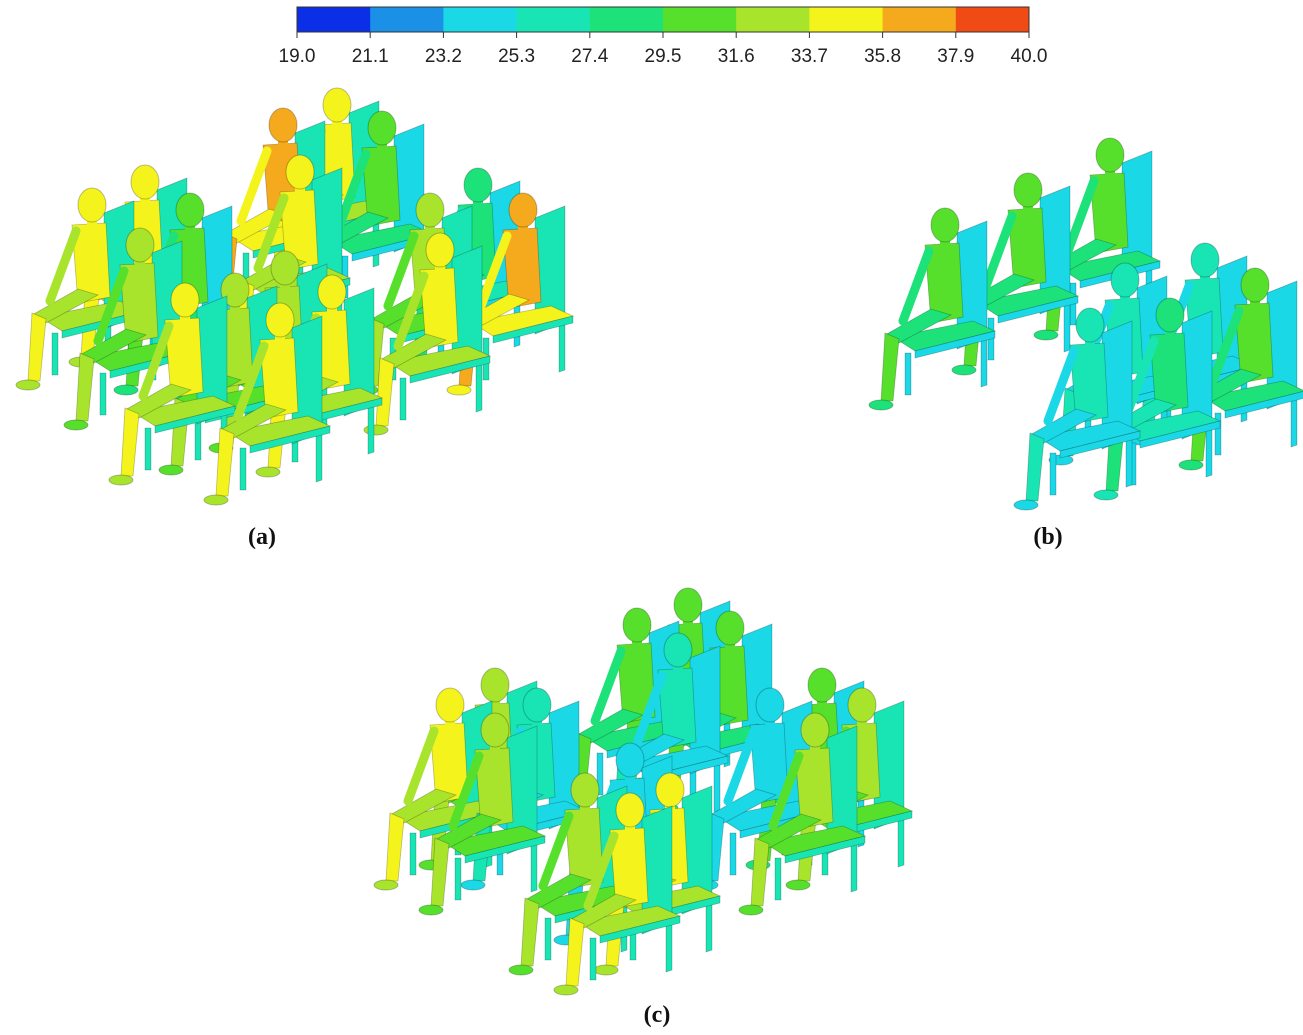 This screenshot has width=1303, height=1035. I want to click on colorbar-label: 23.2, so click(443, 56).